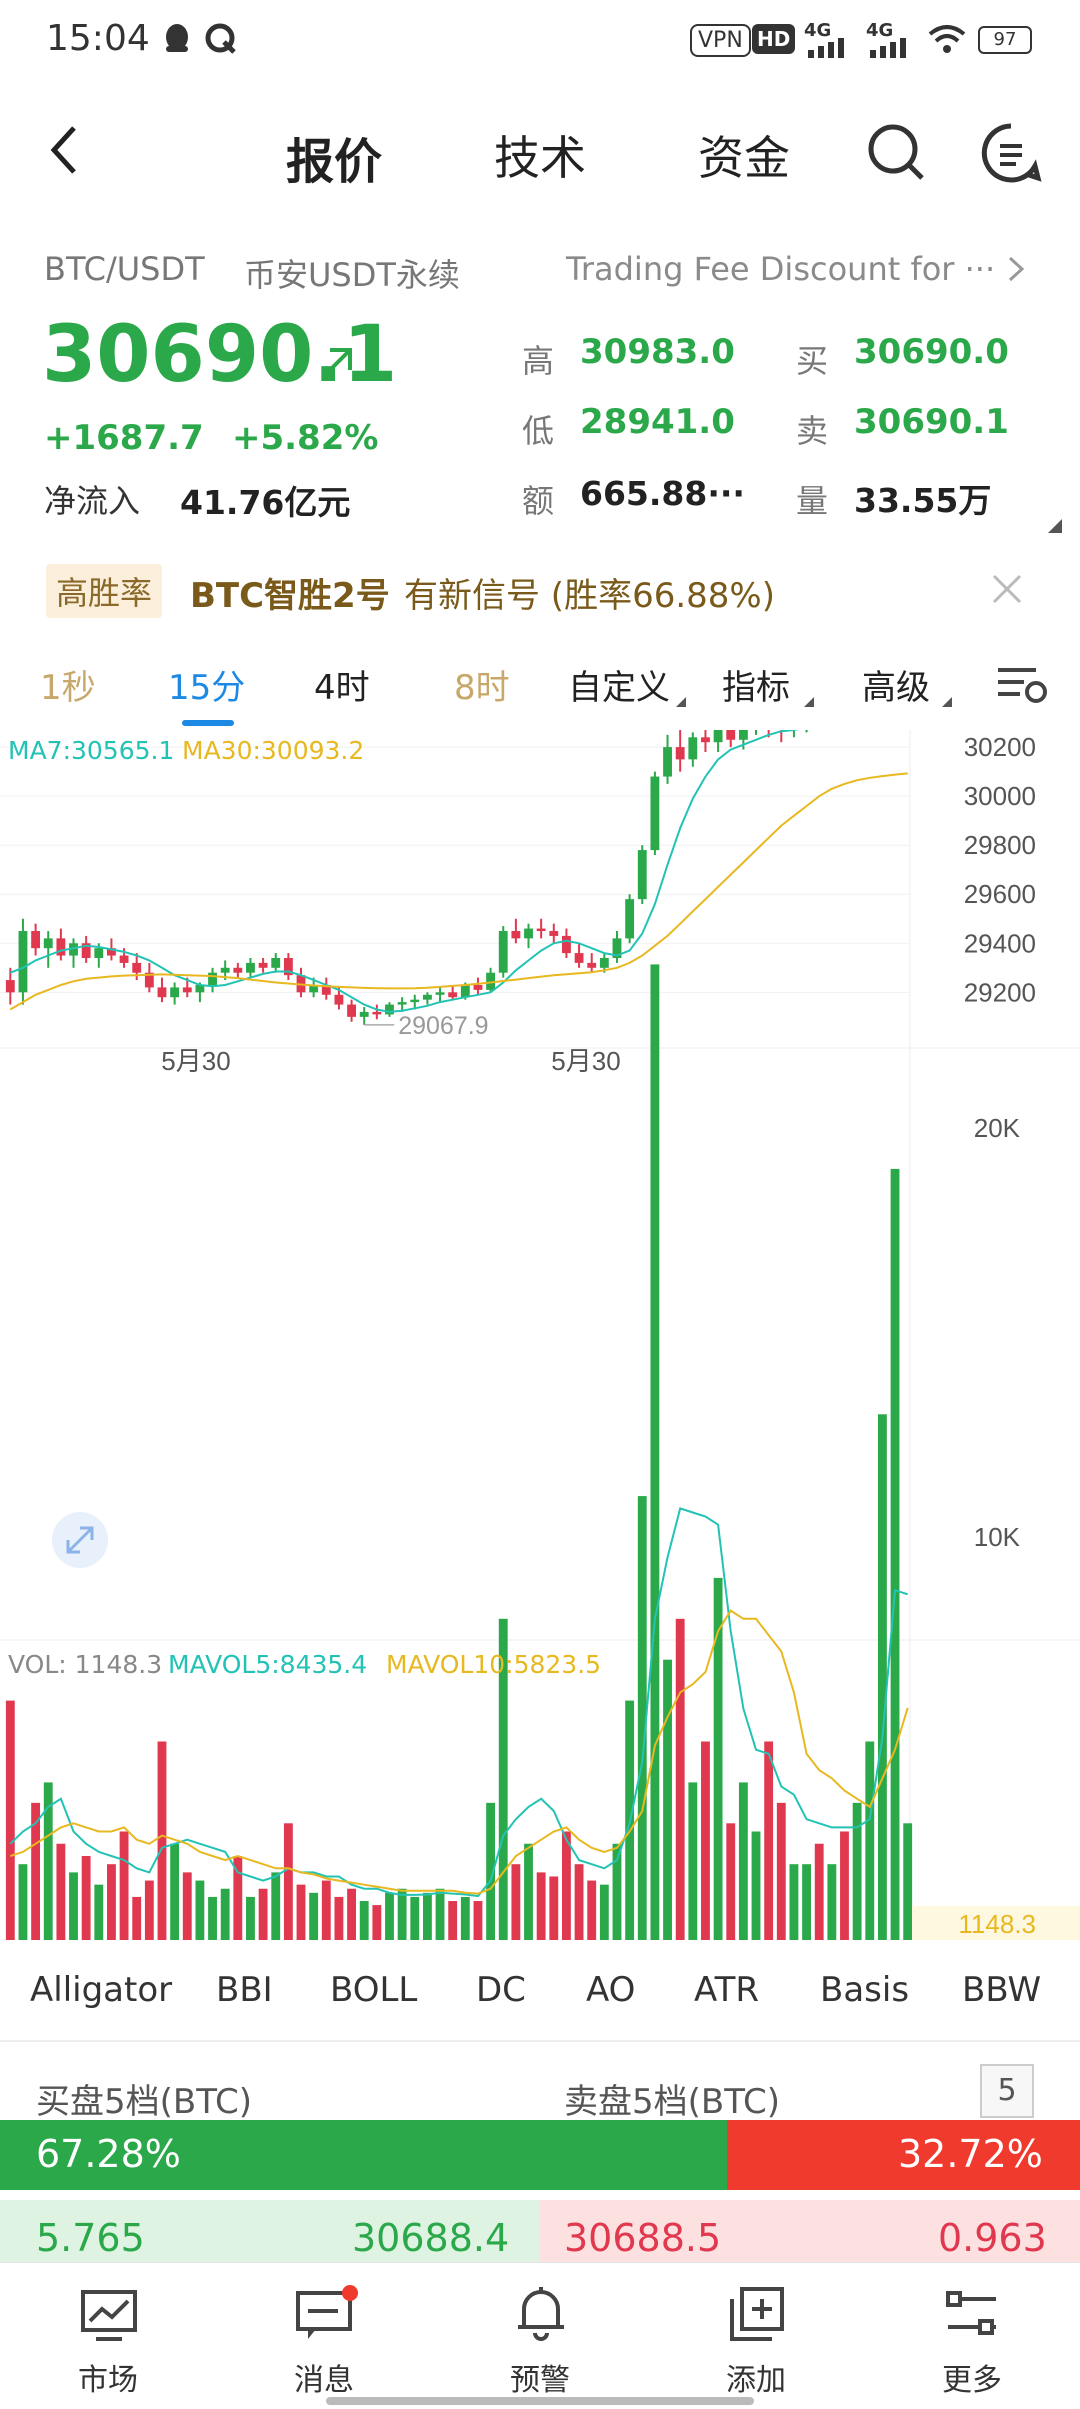 This screenshot has height=2409, width=1080. What do you see at coordinates (662, 493) in the screenshot?
I see `amount-value: 665.88···` at bounding box center [662, 493].